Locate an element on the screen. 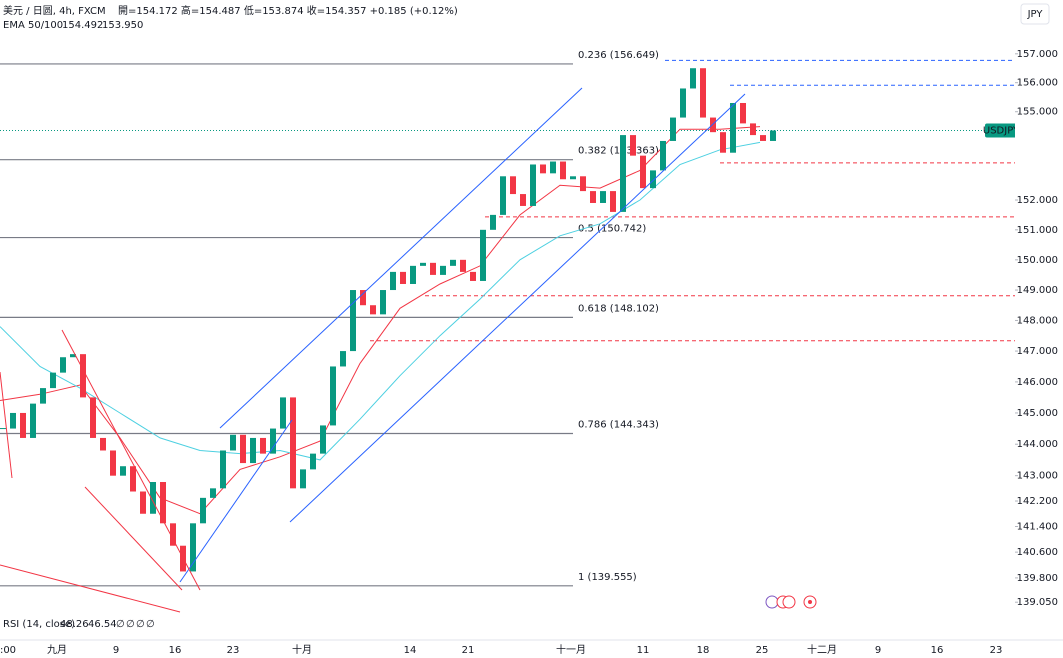  indicator-value: 154.492 is located at coordinates (82, 25).